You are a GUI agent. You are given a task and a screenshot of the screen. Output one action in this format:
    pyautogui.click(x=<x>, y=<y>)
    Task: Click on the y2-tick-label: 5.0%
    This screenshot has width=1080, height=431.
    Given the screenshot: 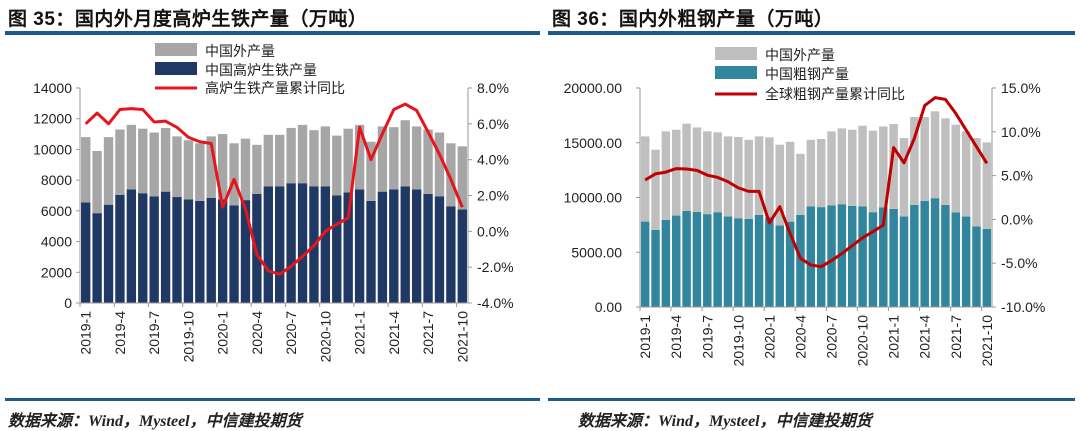 What is the action you would take?
    pyautogui.click(x=1017, y=176)
    